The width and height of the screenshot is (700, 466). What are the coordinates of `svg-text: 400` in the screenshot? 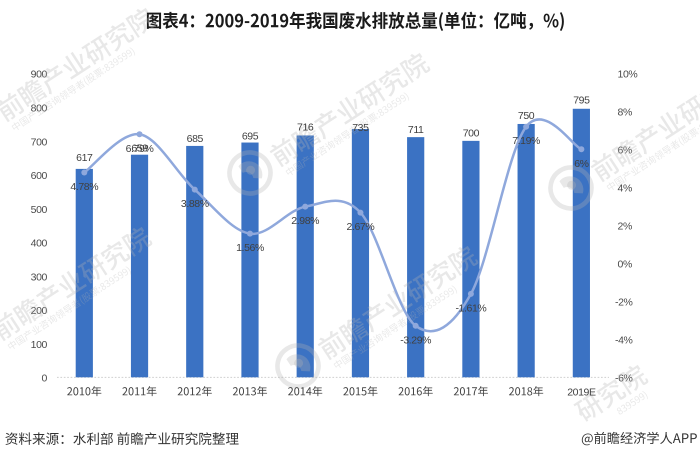 It's located at (39, 244).